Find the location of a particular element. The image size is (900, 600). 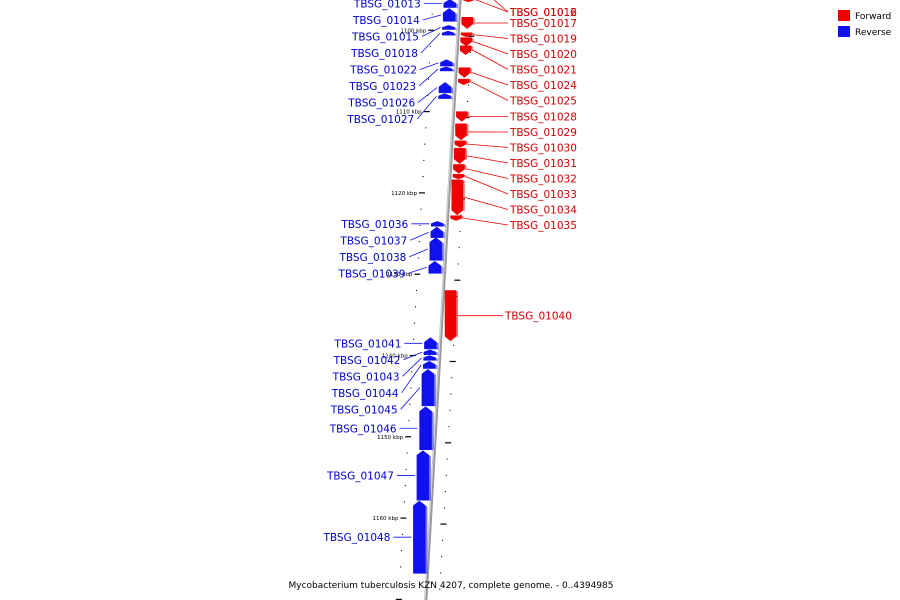

reverse-gene-label: TBSG_01026 is located at coordinates (381, 103).